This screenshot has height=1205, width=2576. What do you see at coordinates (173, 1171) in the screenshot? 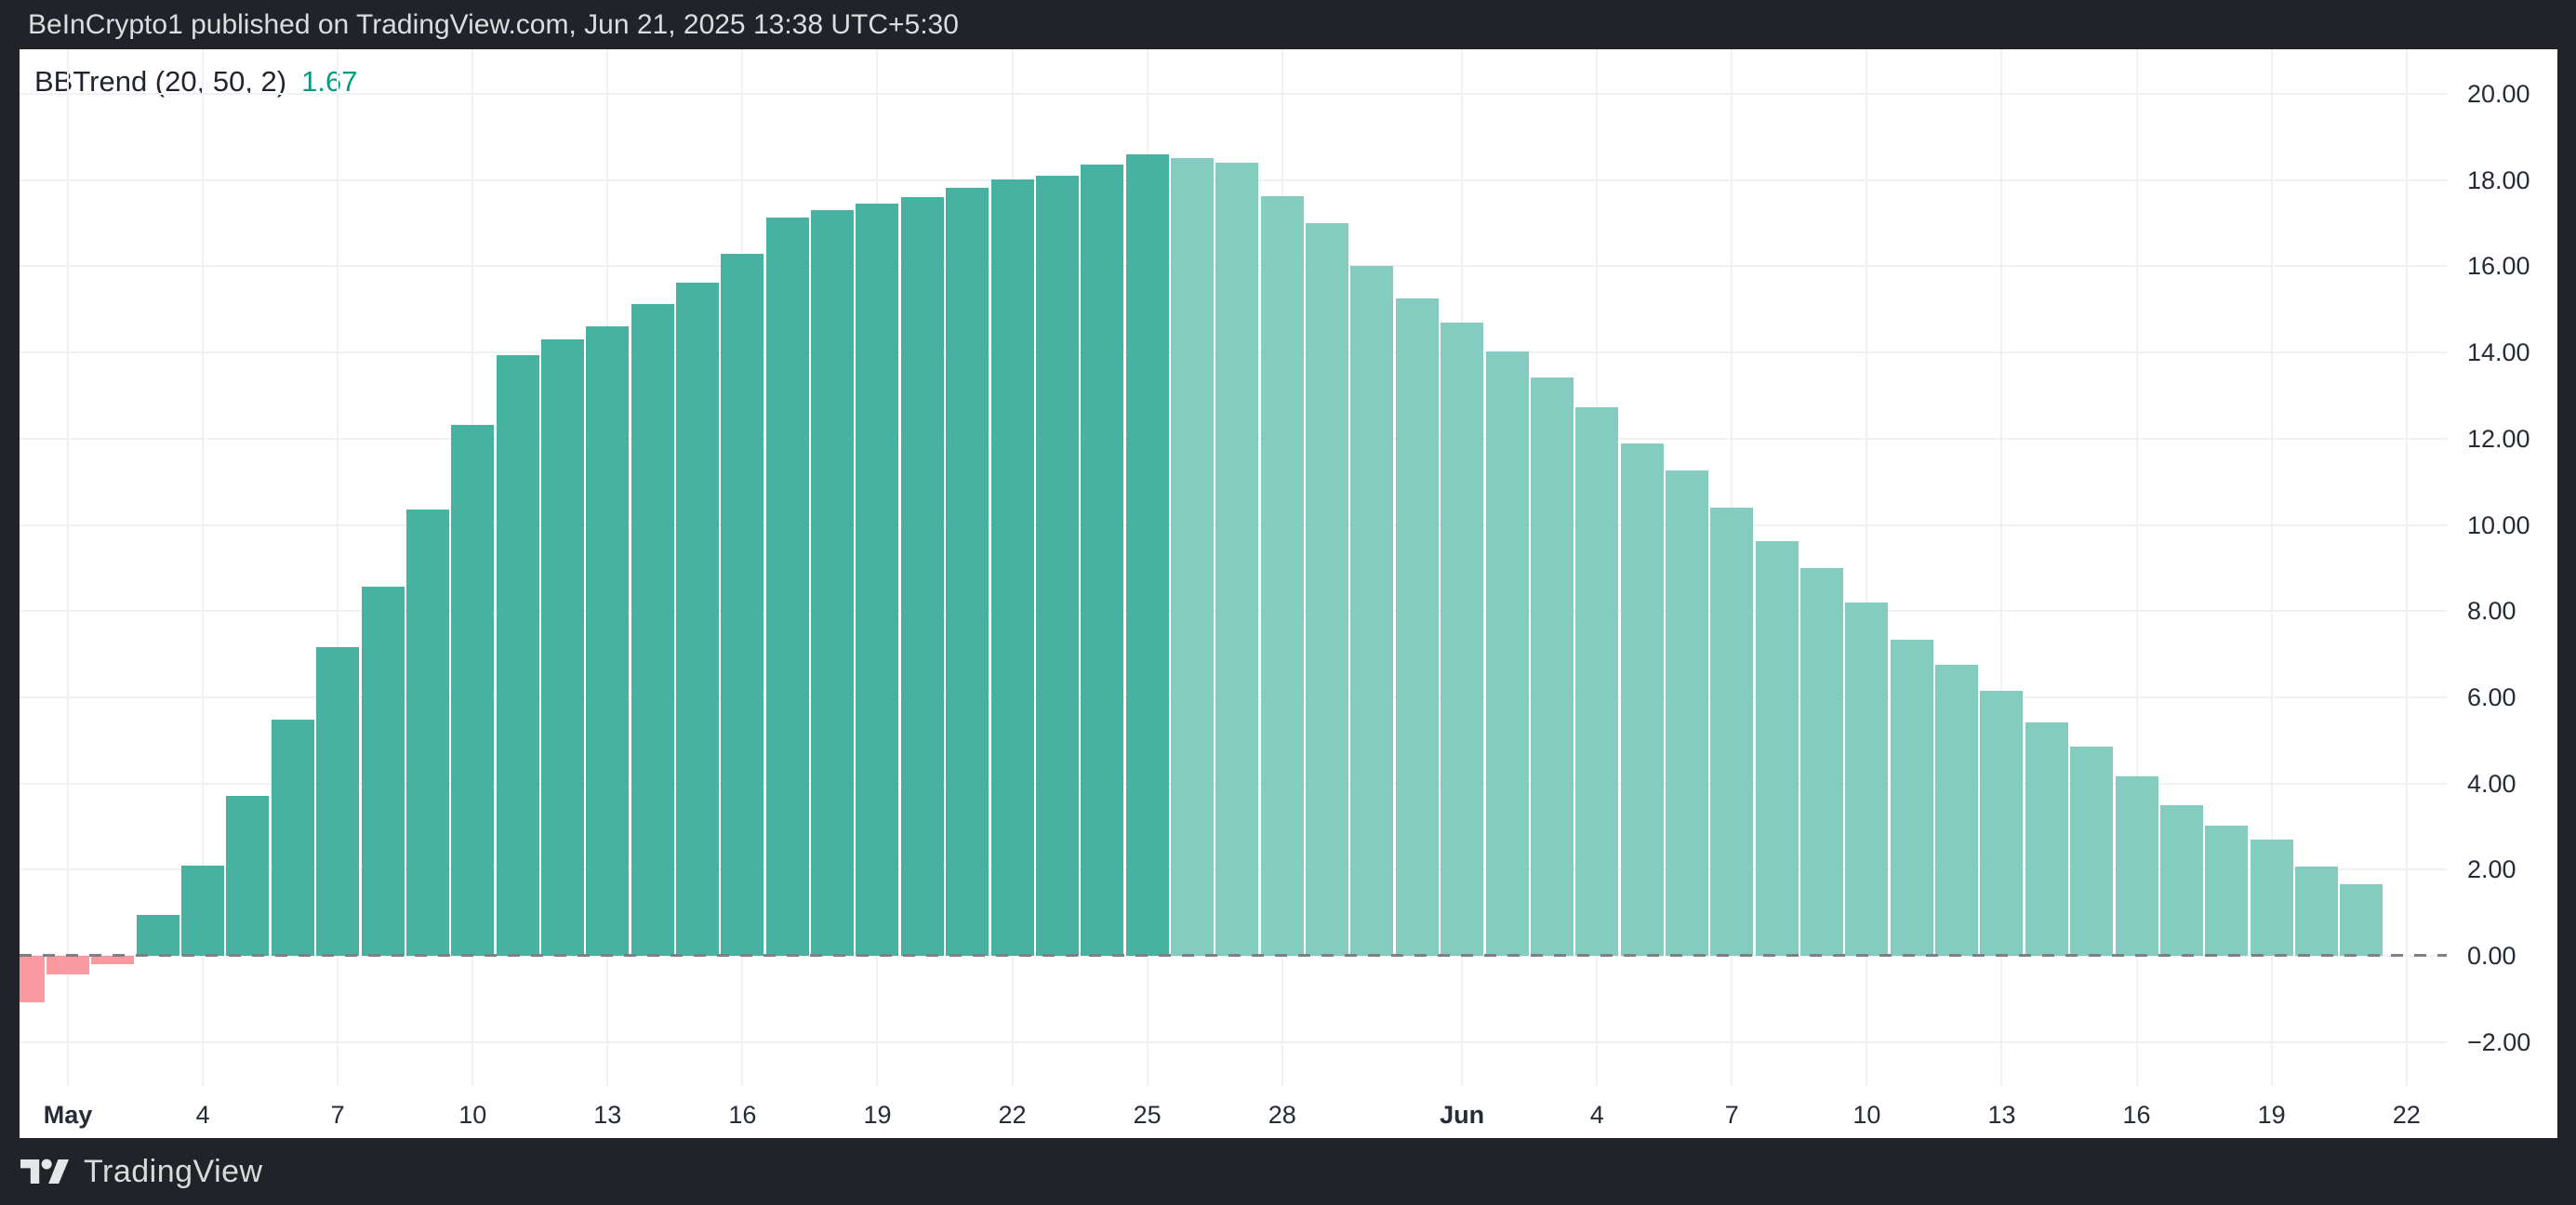
I see `footer-brand: TradingView` at bounding box center [173, 1171].